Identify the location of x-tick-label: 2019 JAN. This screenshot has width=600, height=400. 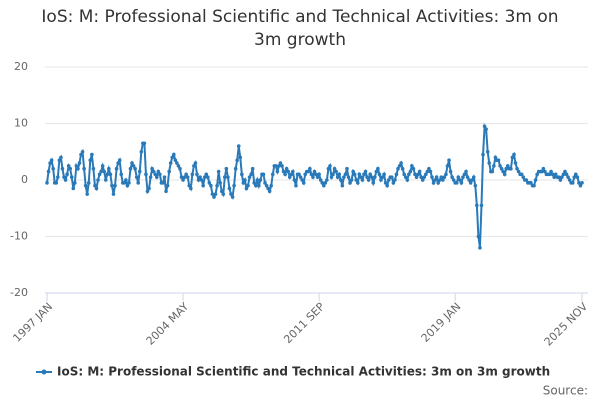
(441, 322).